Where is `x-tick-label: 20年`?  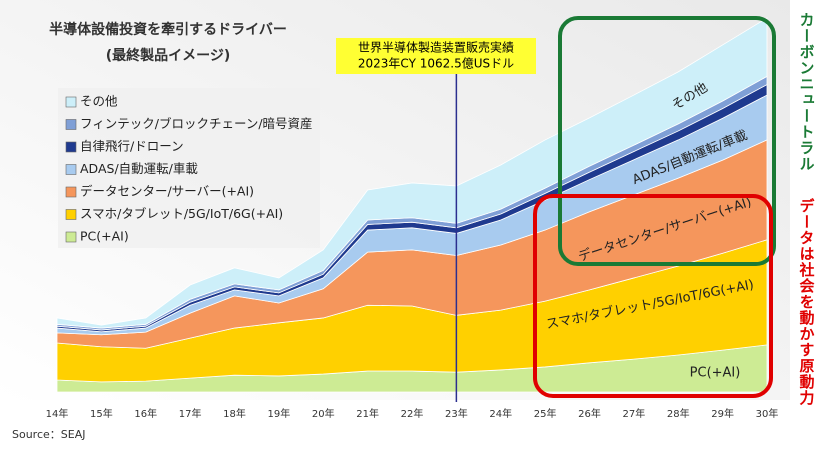 x-tick-label: 20年 is located at coordinates (323, 413).